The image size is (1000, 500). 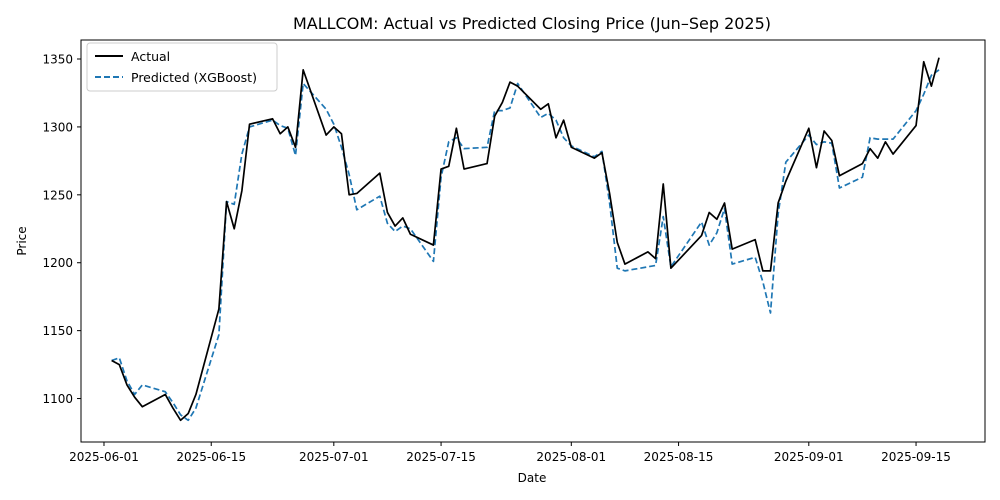 I want to click on legend-label-predicted: Predicted (XGBoost), so click(x=194, y=77).